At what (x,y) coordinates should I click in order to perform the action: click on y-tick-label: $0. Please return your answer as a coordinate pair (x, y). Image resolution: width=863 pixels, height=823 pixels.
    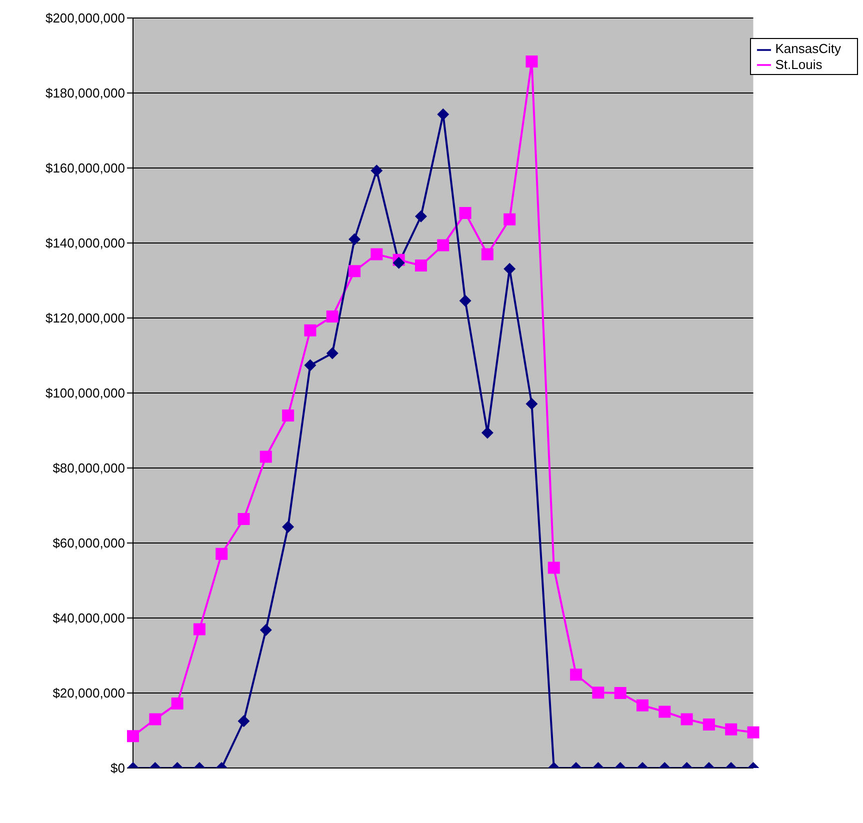
    Looking at the image, I should click on (117, 768).